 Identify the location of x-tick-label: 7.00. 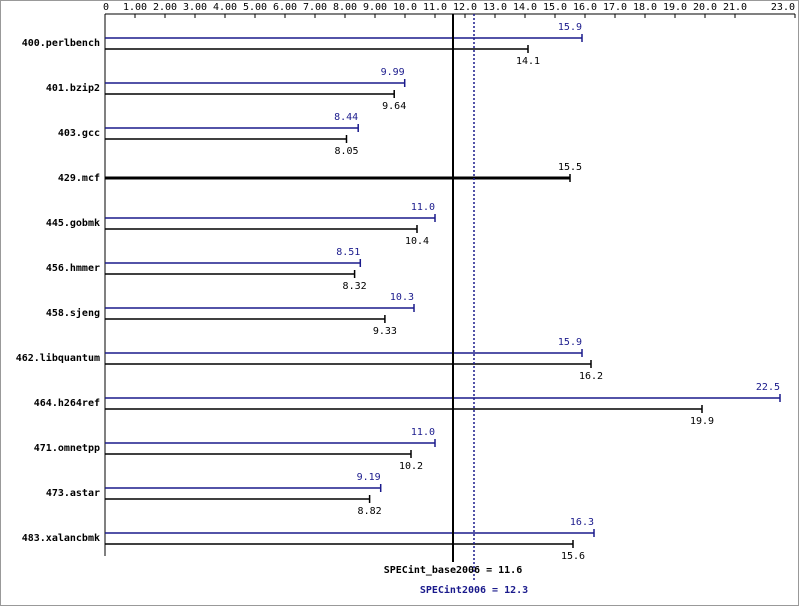
(315, 7).